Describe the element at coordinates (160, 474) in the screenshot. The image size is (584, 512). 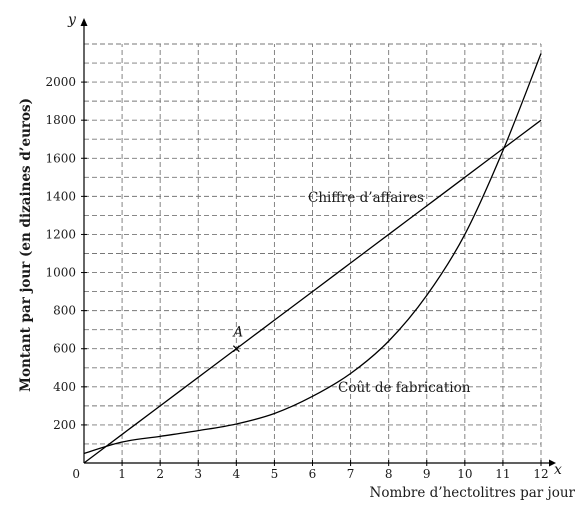
I see `x-tick-label: 2` at that location.